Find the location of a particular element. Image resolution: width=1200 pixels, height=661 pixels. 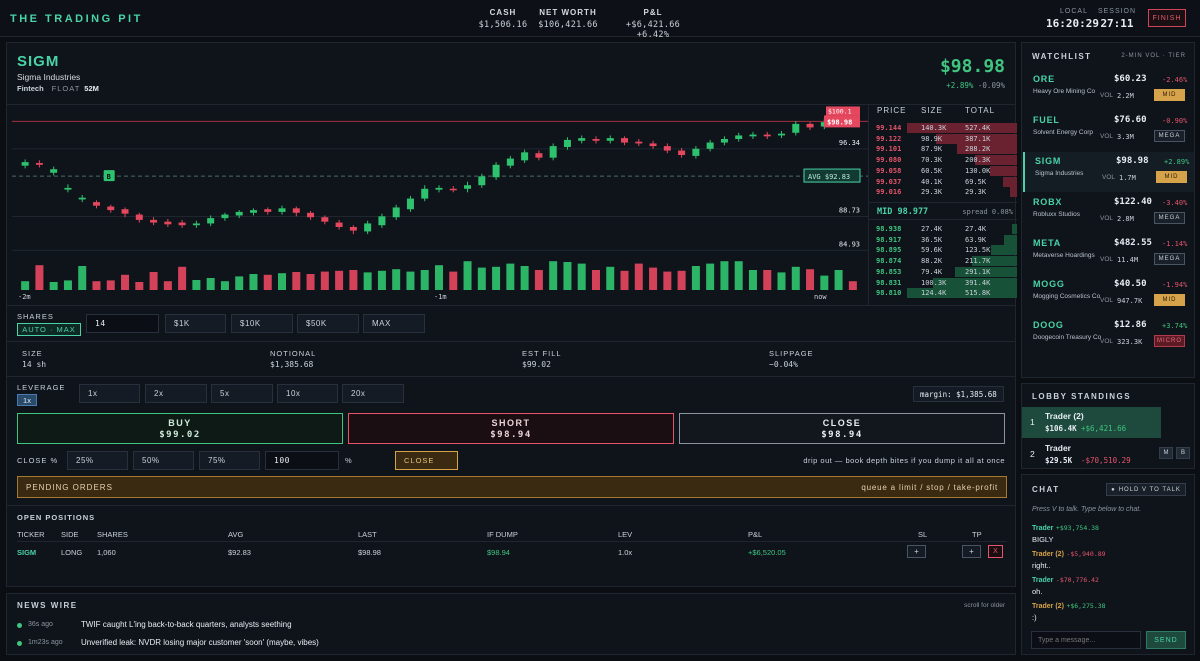

quick-50k-button: $50K is located at coordinates (328, 323).